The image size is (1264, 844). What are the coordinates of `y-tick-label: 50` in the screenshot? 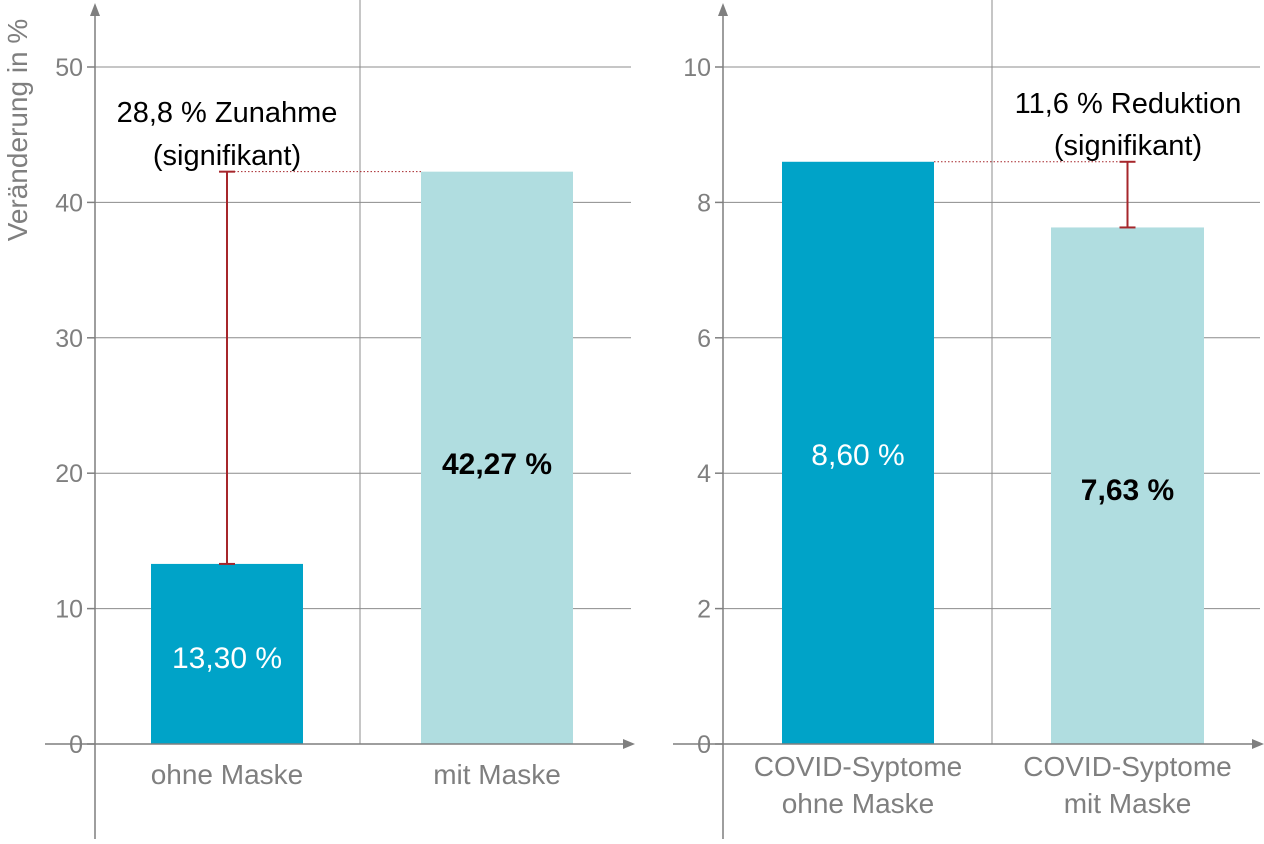 It's located at (69, 68).